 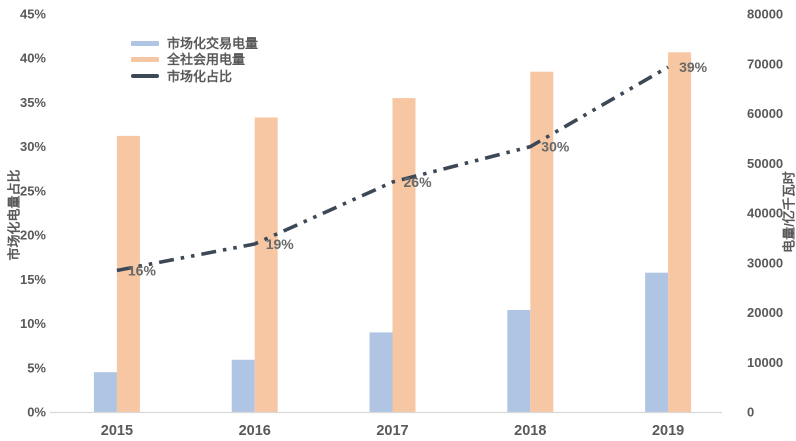 What do you see at coordinates (213, 43) in the screenshot?
I see `legend-label-market-traded-volume: 市场化交易电量` at bounding box center [213, 43].